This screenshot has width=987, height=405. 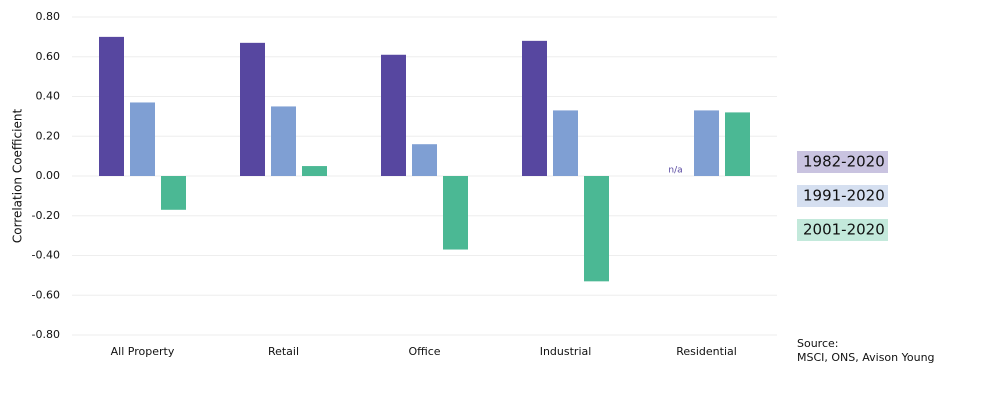 I want to click on legend-label: 1991-2020, so click(x=844, y=196).